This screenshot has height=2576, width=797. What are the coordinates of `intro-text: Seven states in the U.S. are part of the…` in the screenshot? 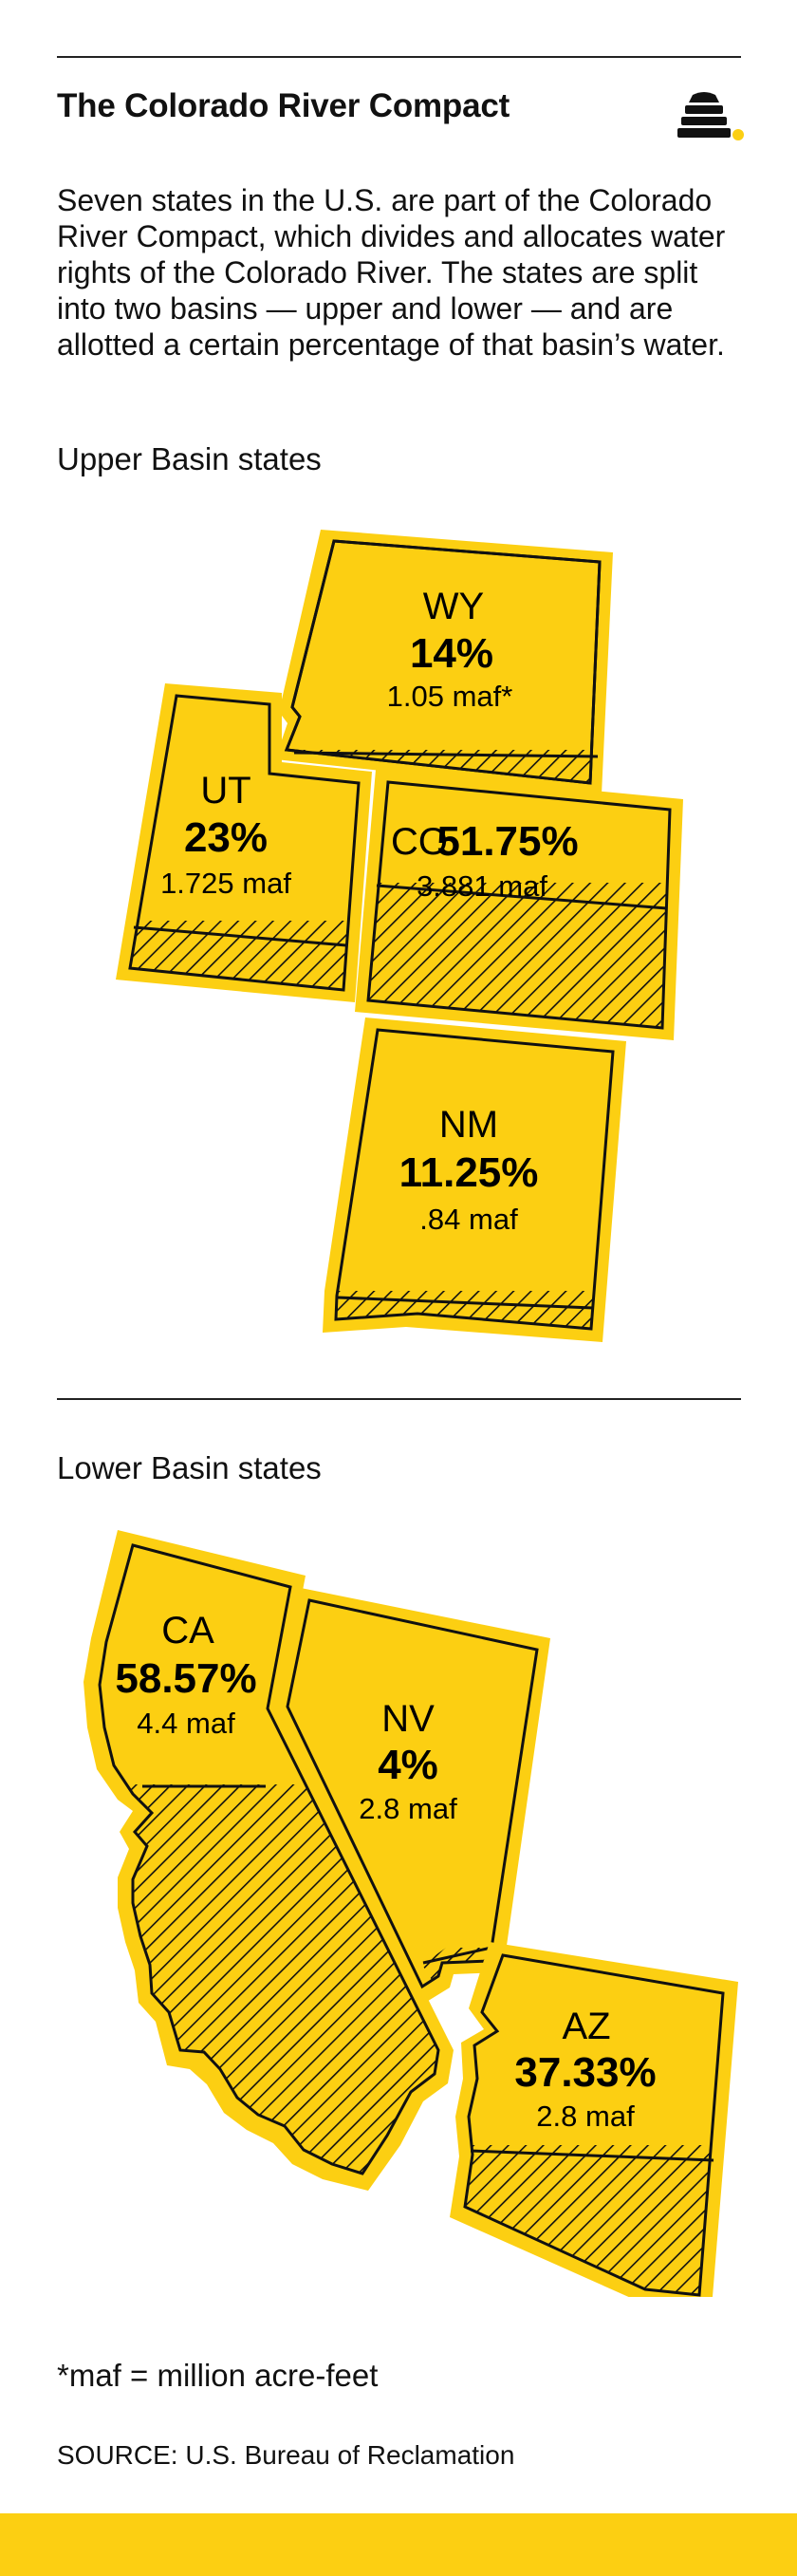 It's located at (391, 272).